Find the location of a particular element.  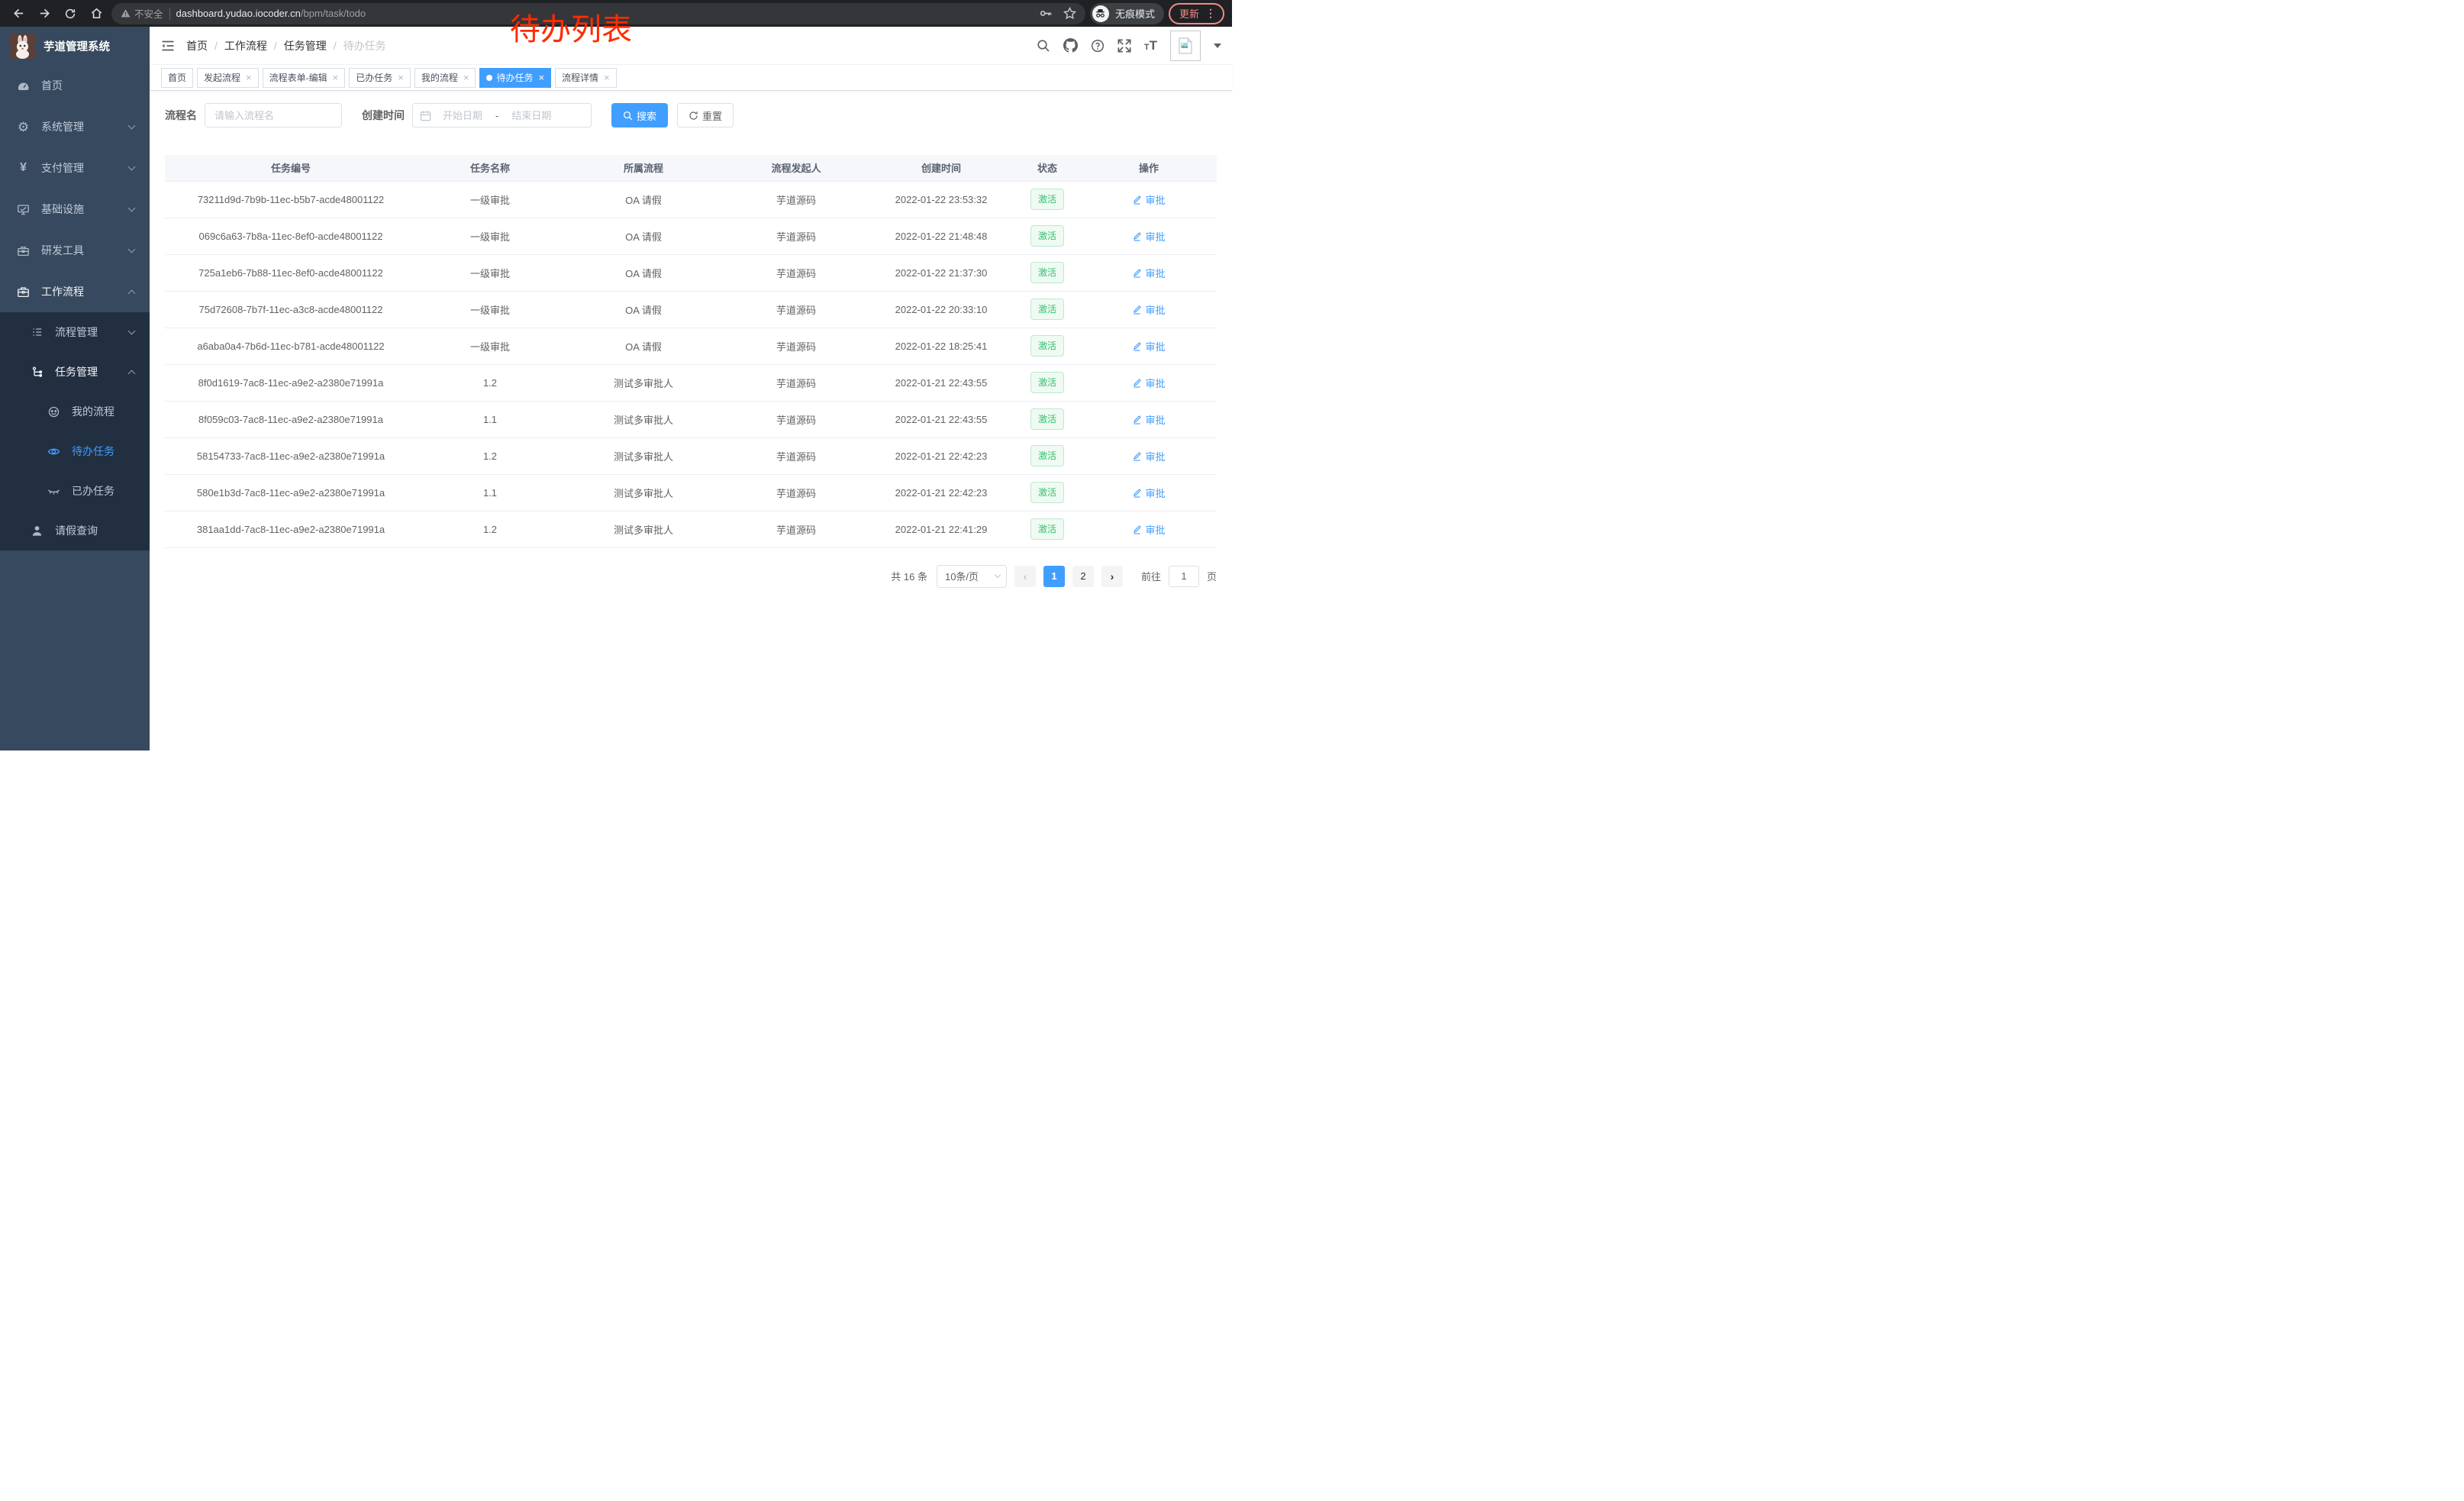

sidebar-item-system-mgmt: ⚙ 系统管理 is located at coordinates (75, 126).